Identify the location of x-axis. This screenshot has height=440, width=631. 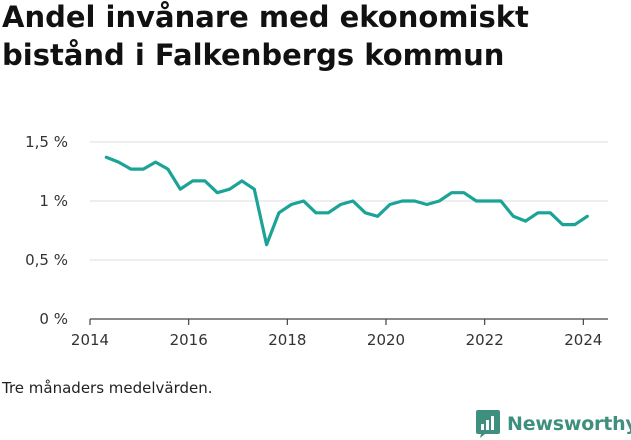
(348, 321).